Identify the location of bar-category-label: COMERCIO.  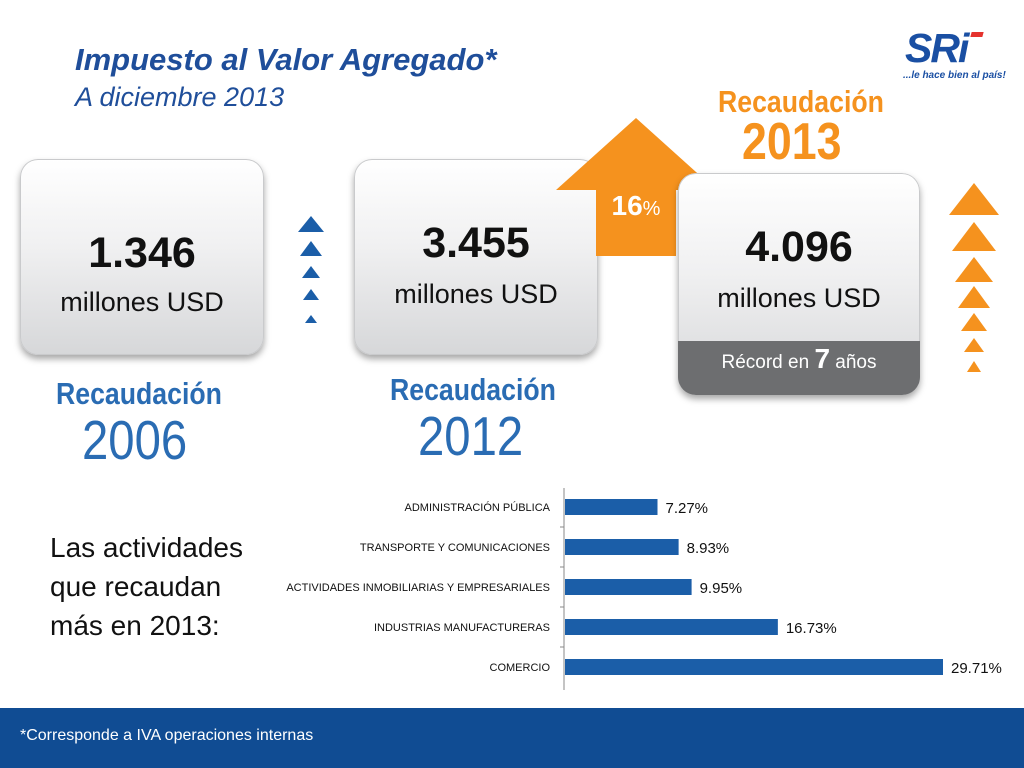
(520, 668).